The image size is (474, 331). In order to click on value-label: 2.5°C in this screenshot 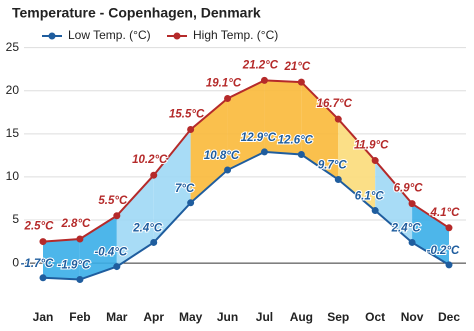, I will do `click(39, 227)`.